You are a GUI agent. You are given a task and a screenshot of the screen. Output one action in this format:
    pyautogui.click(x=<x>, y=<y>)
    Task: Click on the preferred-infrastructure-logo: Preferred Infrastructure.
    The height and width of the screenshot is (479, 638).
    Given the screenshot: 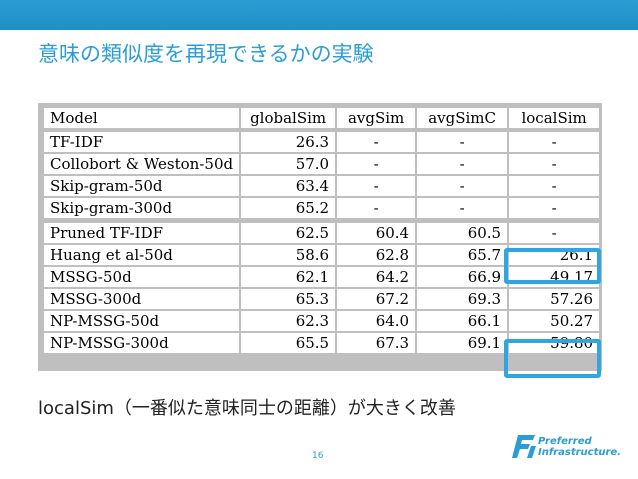 What is the action you would take?
    pyautogui.click(x=570, y=448)
    